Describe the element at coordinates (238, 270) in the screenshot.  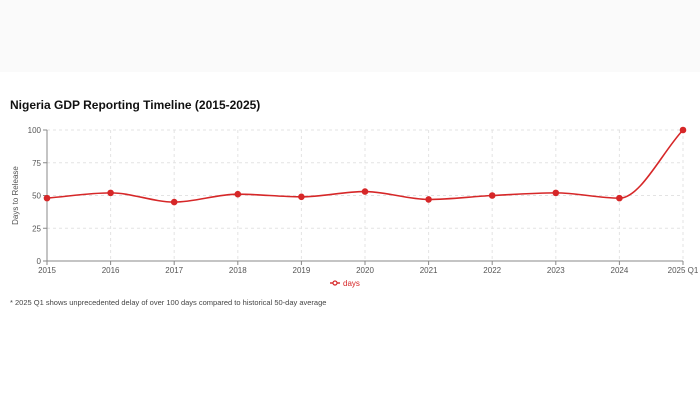
I see `x-tick-label: 2018` at that location.